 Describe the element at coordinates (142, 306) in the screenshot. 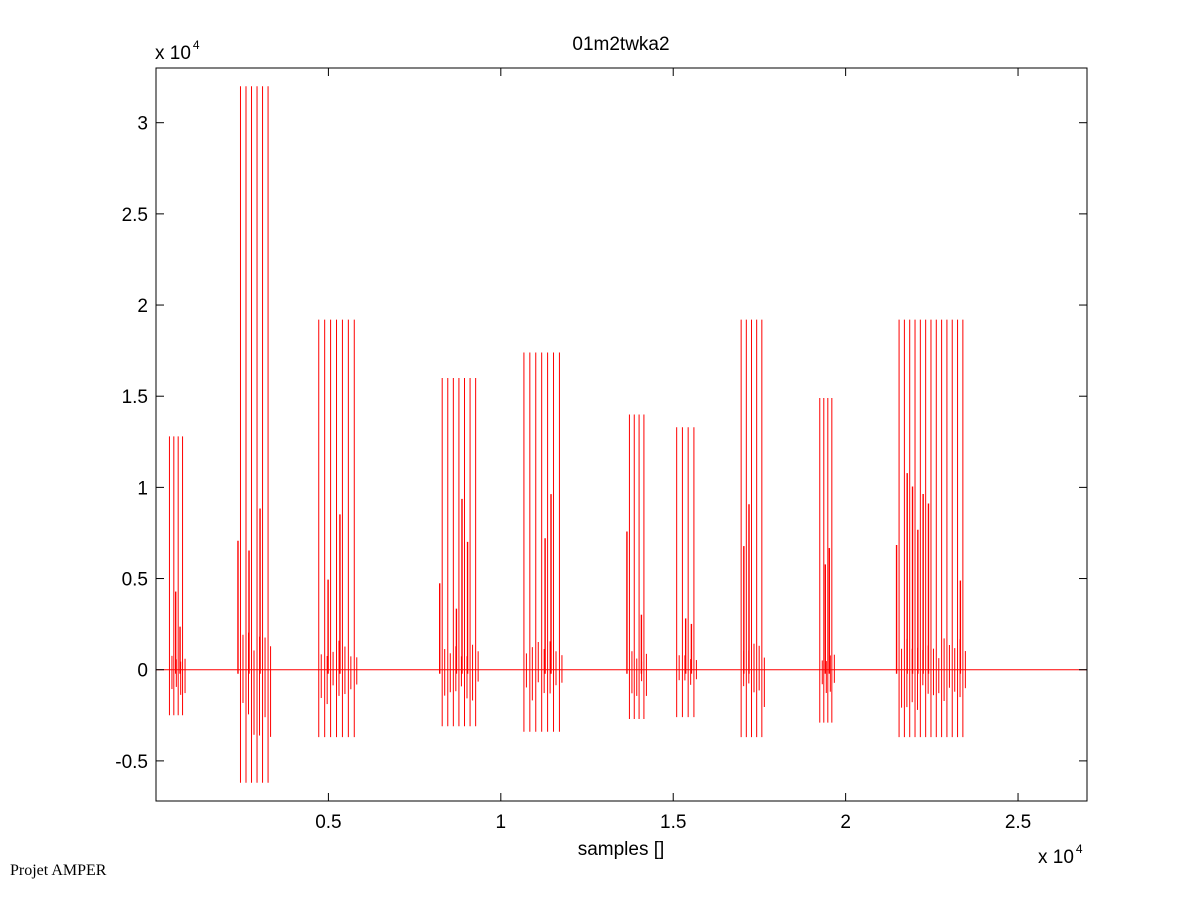

I see `y-tick-label: 2` at that location.